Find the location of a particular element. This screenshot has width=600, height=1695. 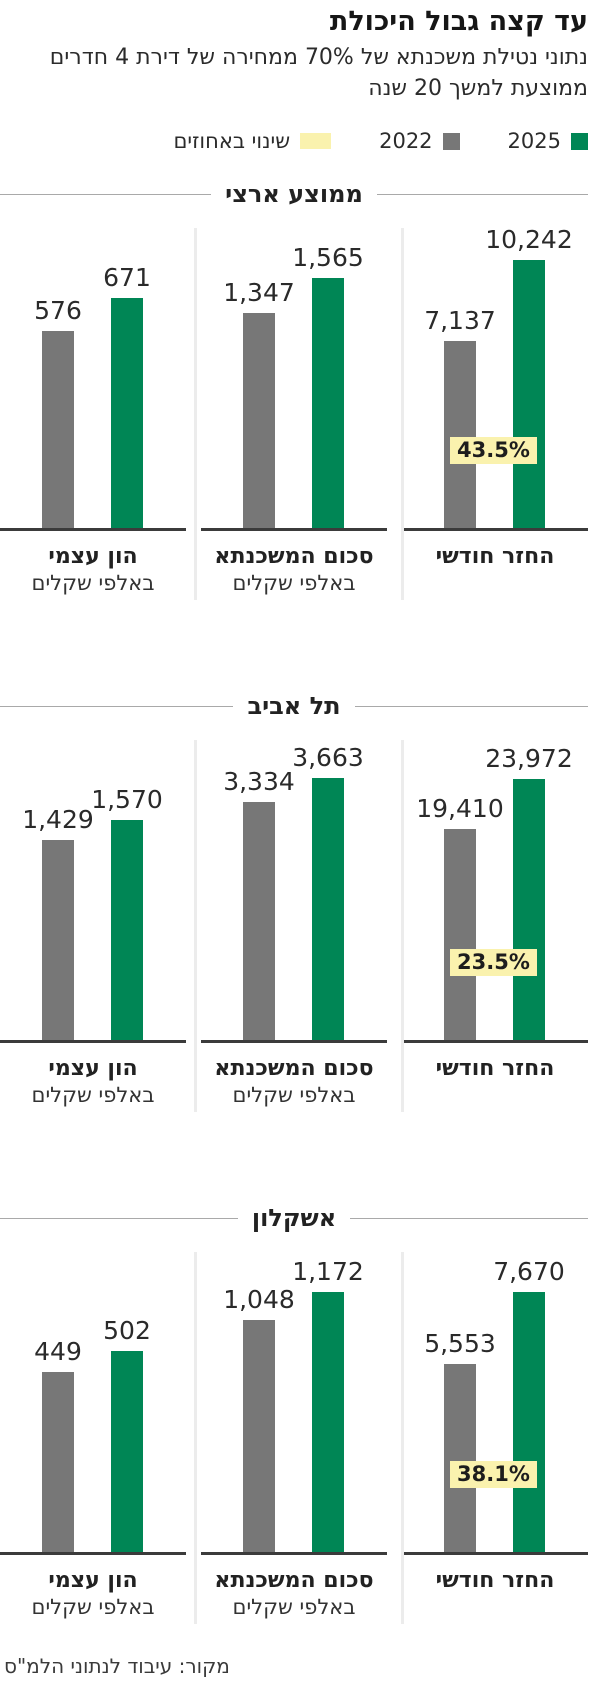

bar-value-label-2022: 449 is located at coordinates (58, 1351).